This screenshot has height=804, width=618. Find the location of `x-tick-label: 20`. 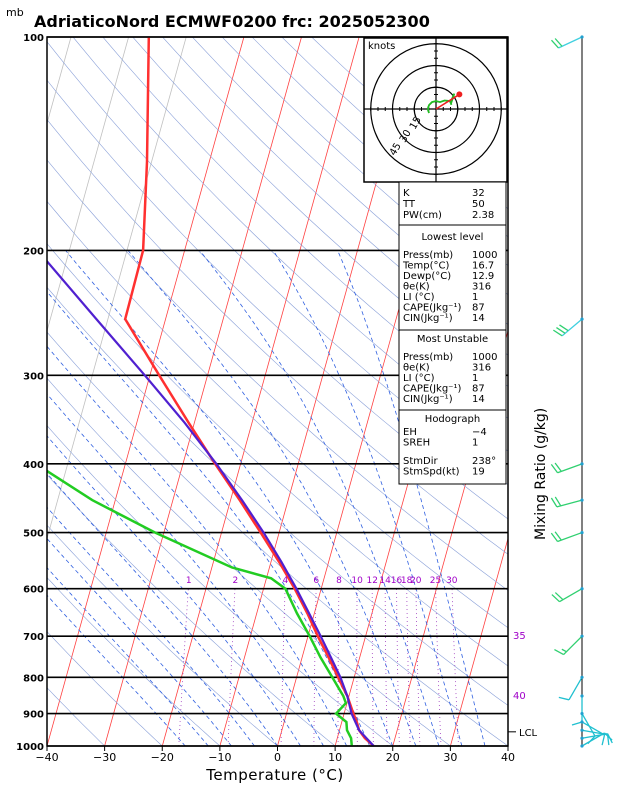

x-tick-label: 20 is located at coordinates (393, 757).